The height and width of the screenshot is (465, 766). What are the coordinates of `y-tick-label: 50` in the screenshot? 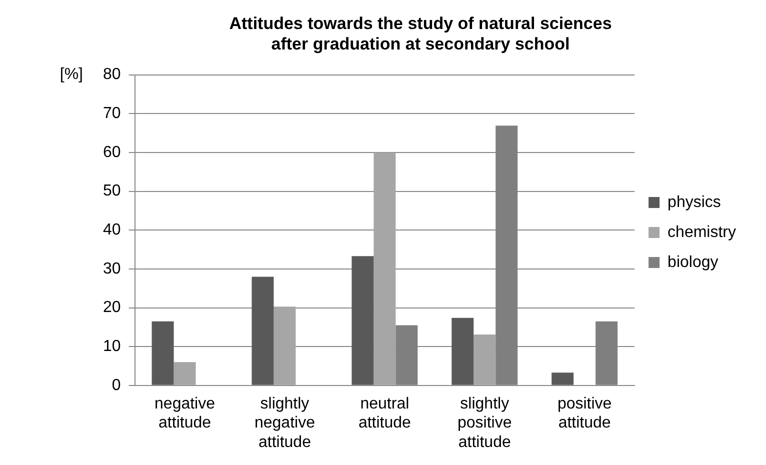 It's located at (112, 191).